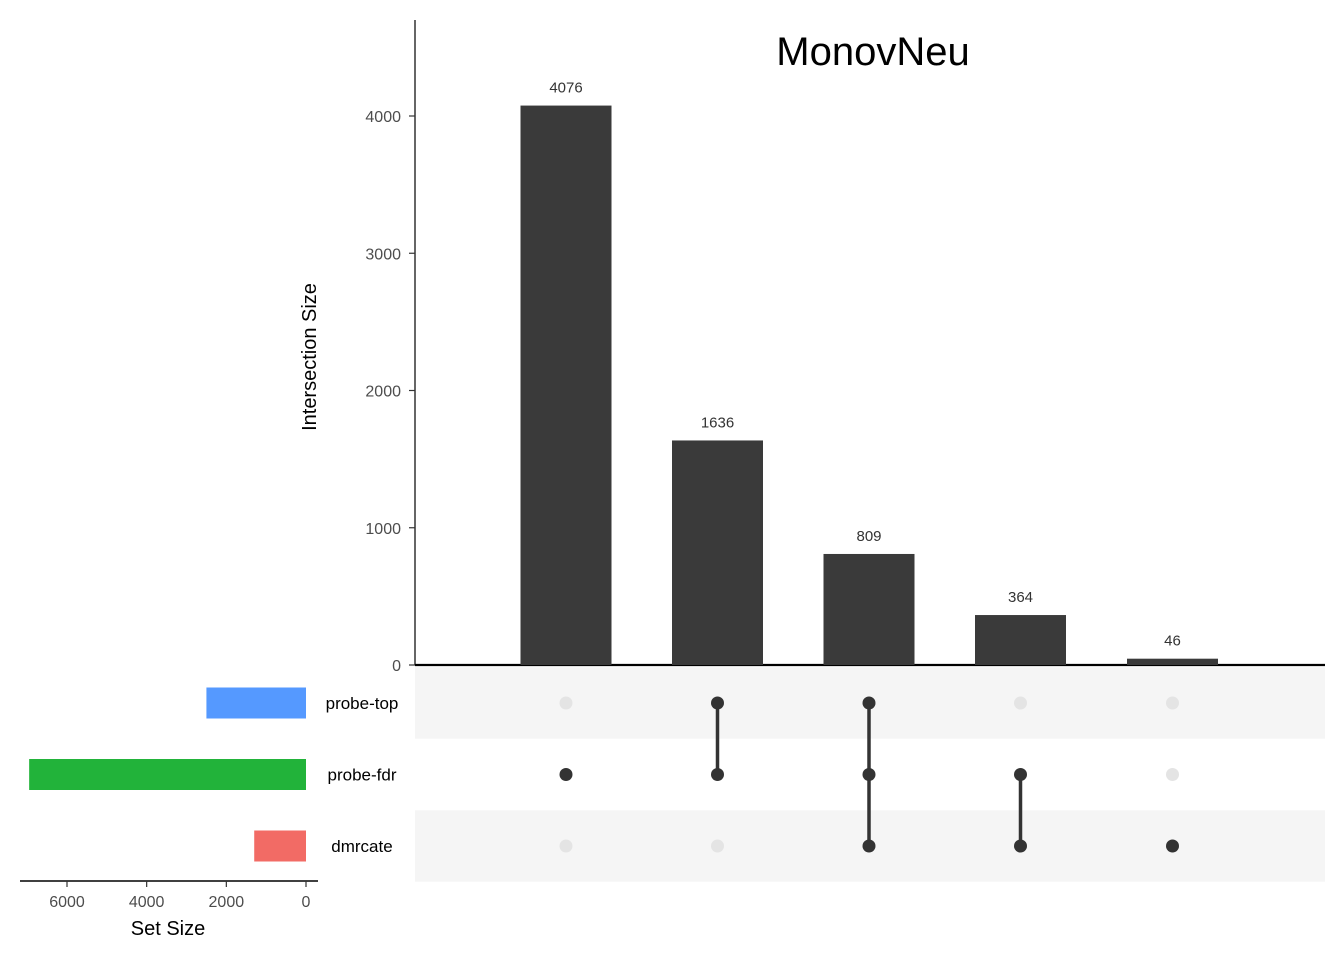  Describe the element at coordinates (67, 902) in the screenshot. I see `set-size-tick-label: 6000` at that location.